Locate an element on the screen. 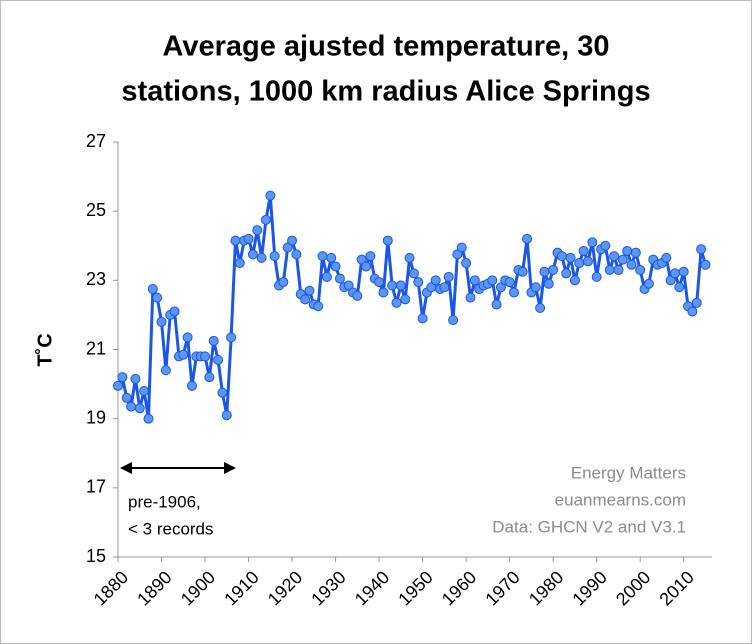 The height and width of the screenshot is (644, 752). y-tick-label: 25 is located at coordinates (96, 210).